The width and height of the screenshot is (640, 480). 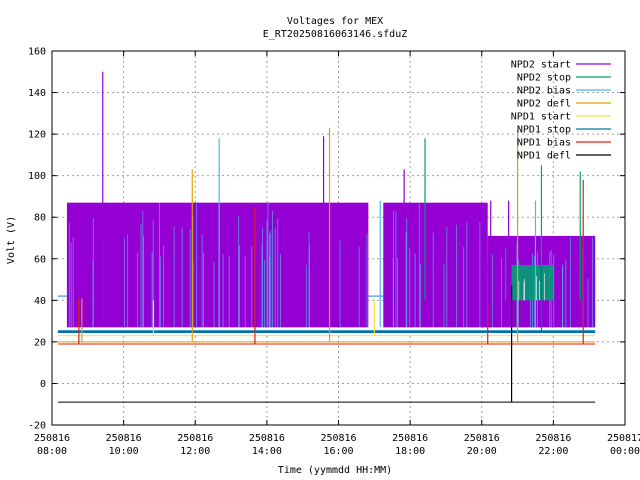 What do you see at coordinates (623, 438) in the screenshot?
I see `x-tick-date-label: 250817` at bounding box center [623, 438].